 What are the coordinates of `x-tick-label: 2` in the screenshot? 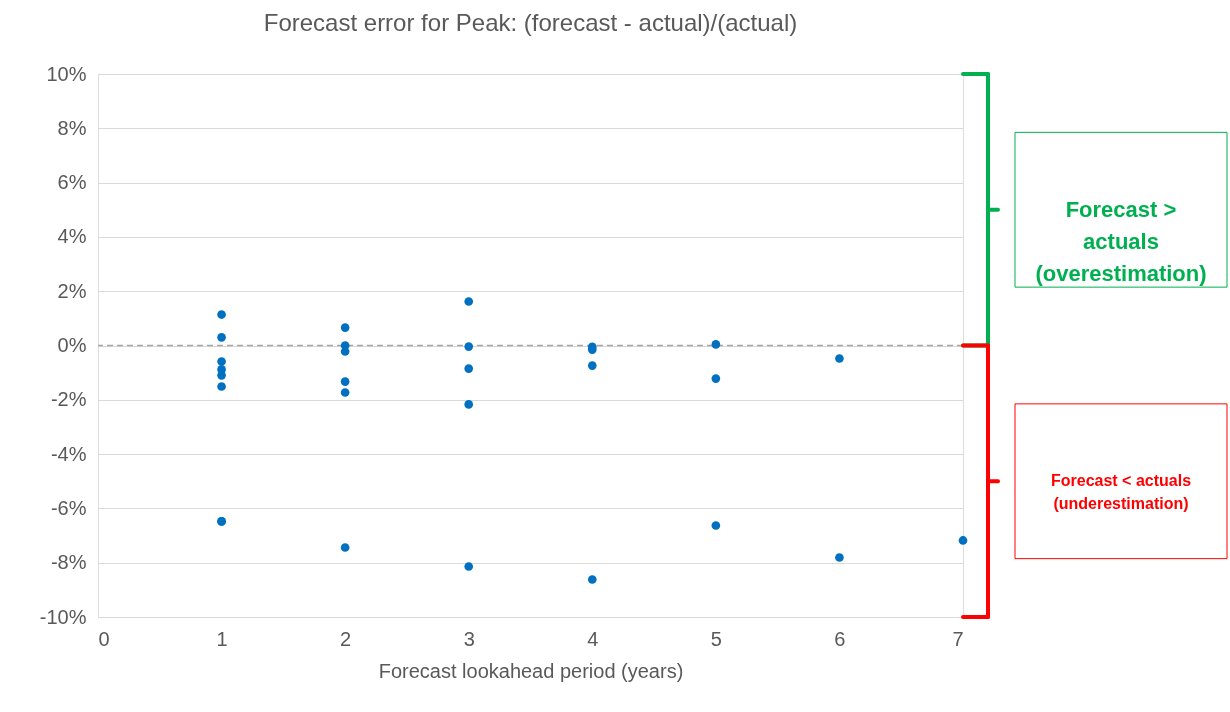 It's located at (346, 638).